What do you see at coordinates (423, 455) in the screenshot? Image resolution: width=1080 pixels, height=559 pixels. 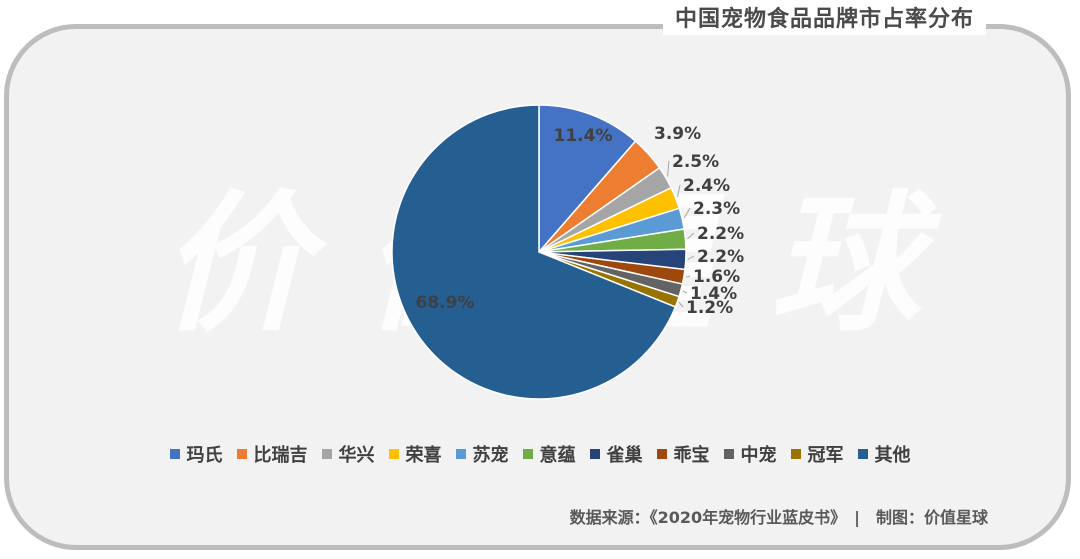 I see `legend-label: 荣喜` at bounding box center [423, 455].